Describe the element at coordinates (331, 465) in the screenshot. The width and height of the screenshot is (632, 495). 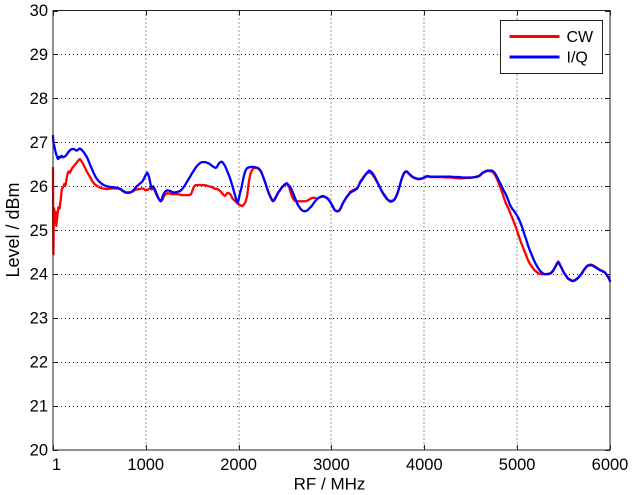
I see `x-tick-label: 3000` at that location.